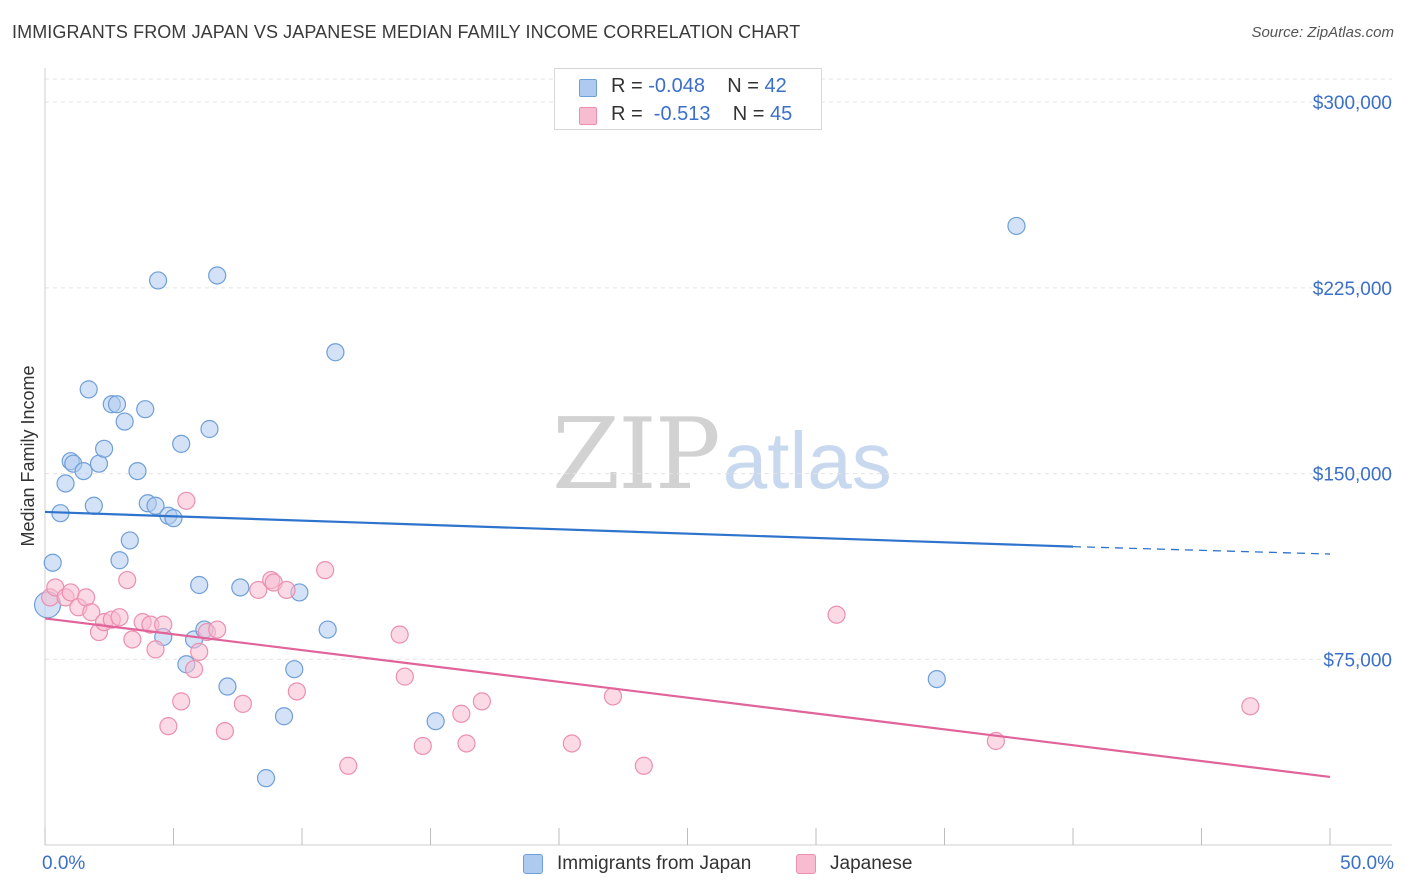 Image resolution: width=1406 pixels, height=892 pixels. I want to click on watermark: ZIPatlas, so click(722, 455).